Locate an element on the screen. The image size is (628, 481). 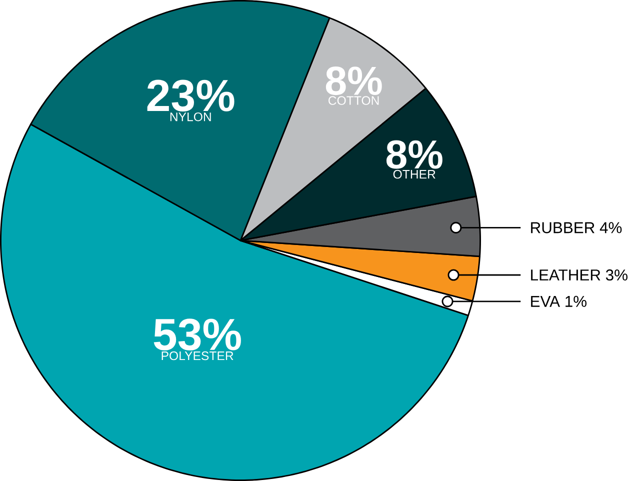
slice-label: OTHER is located at coordinates (414, 174).